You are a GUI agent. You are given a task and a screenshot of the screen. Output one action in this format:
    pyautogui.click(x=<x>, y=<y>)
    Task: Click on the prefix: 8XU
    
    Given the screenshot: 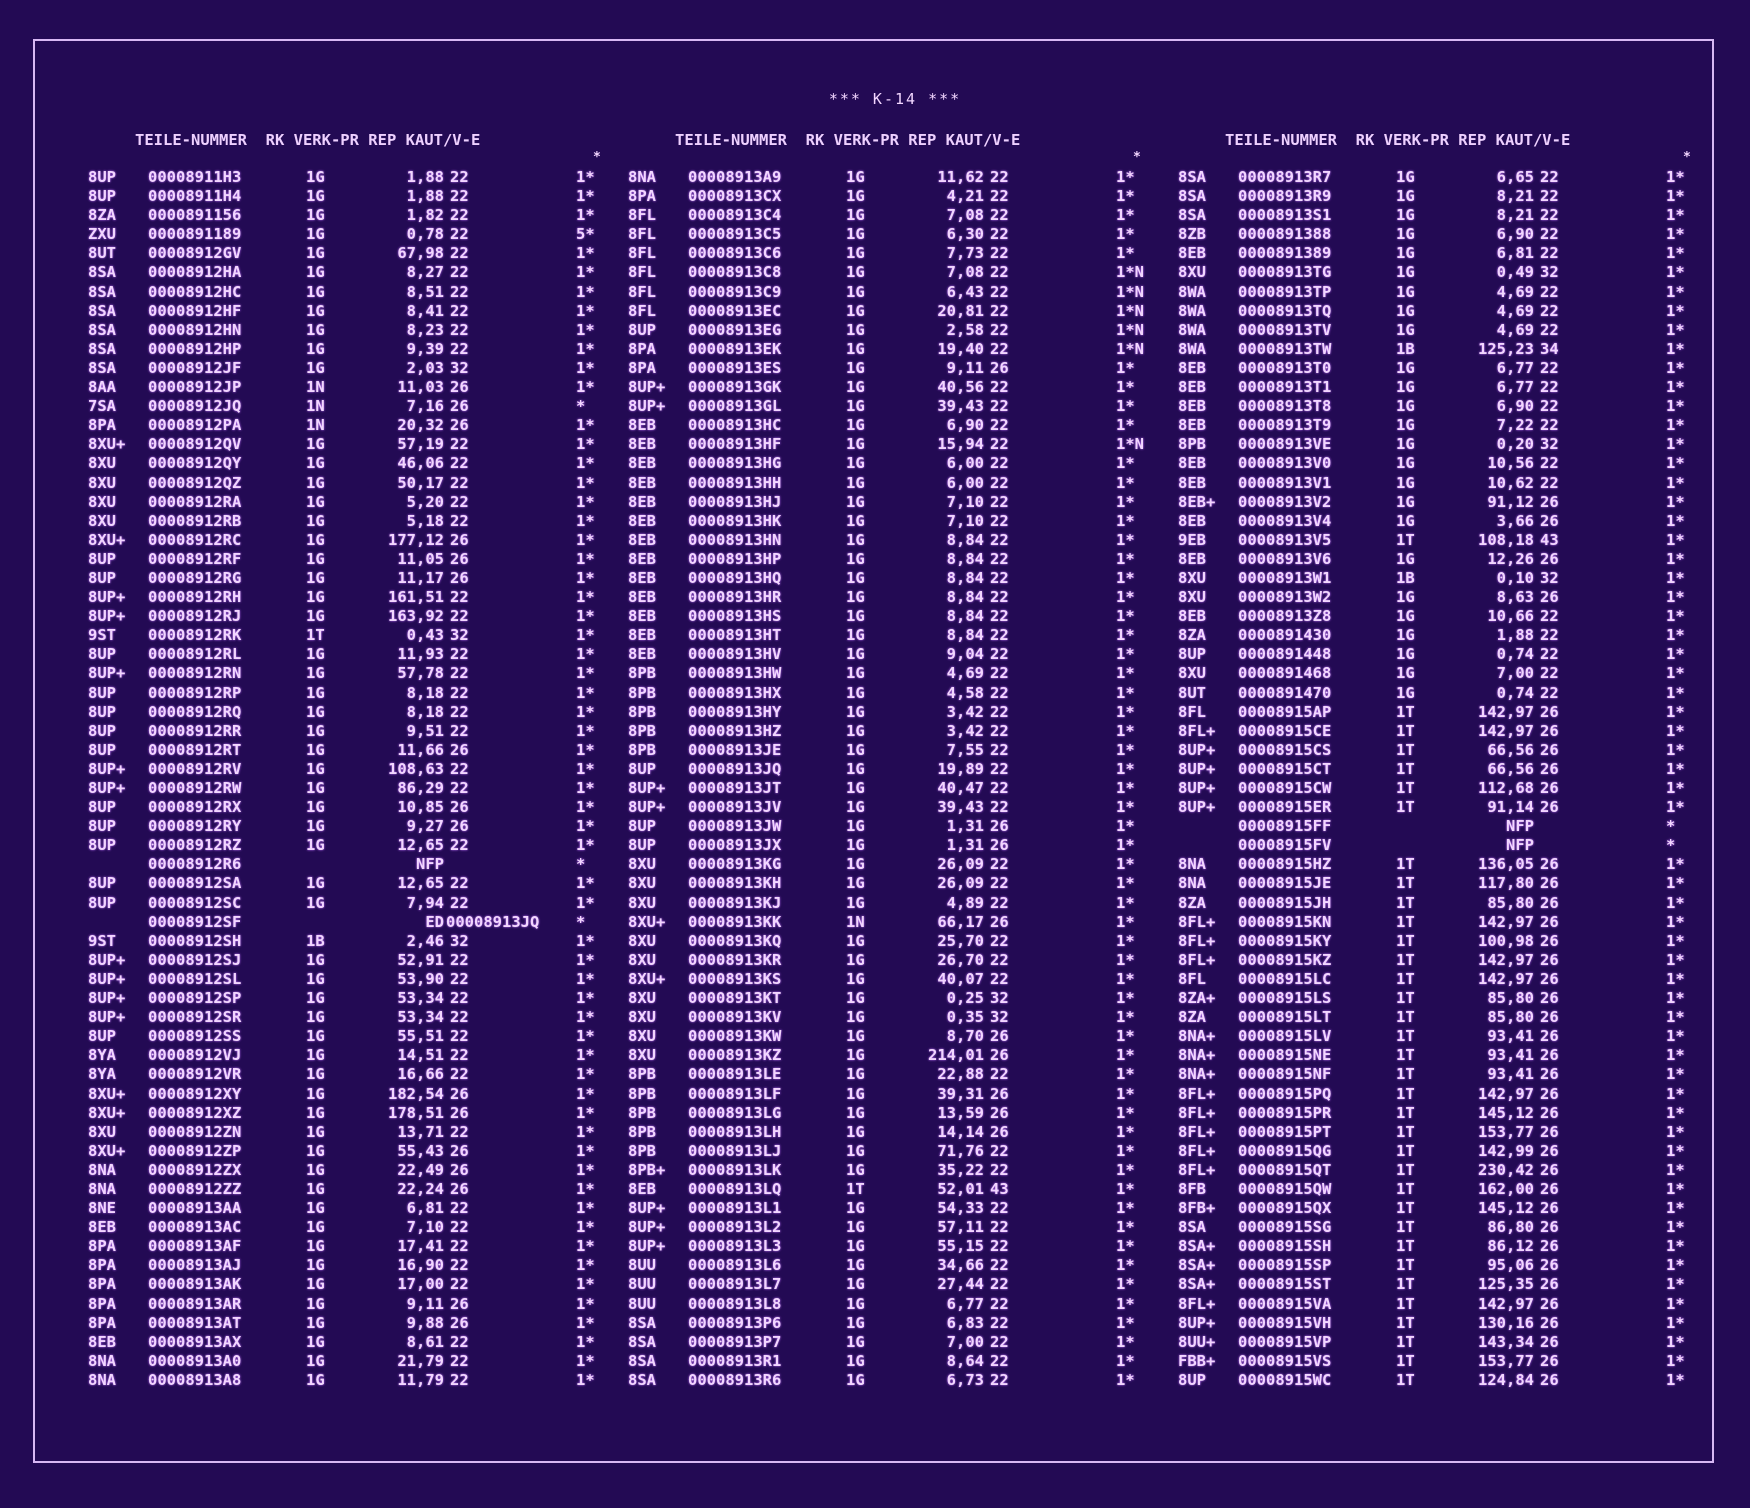 What is the action you would take?
    pyautogui.click(x=1192, y=577)
    